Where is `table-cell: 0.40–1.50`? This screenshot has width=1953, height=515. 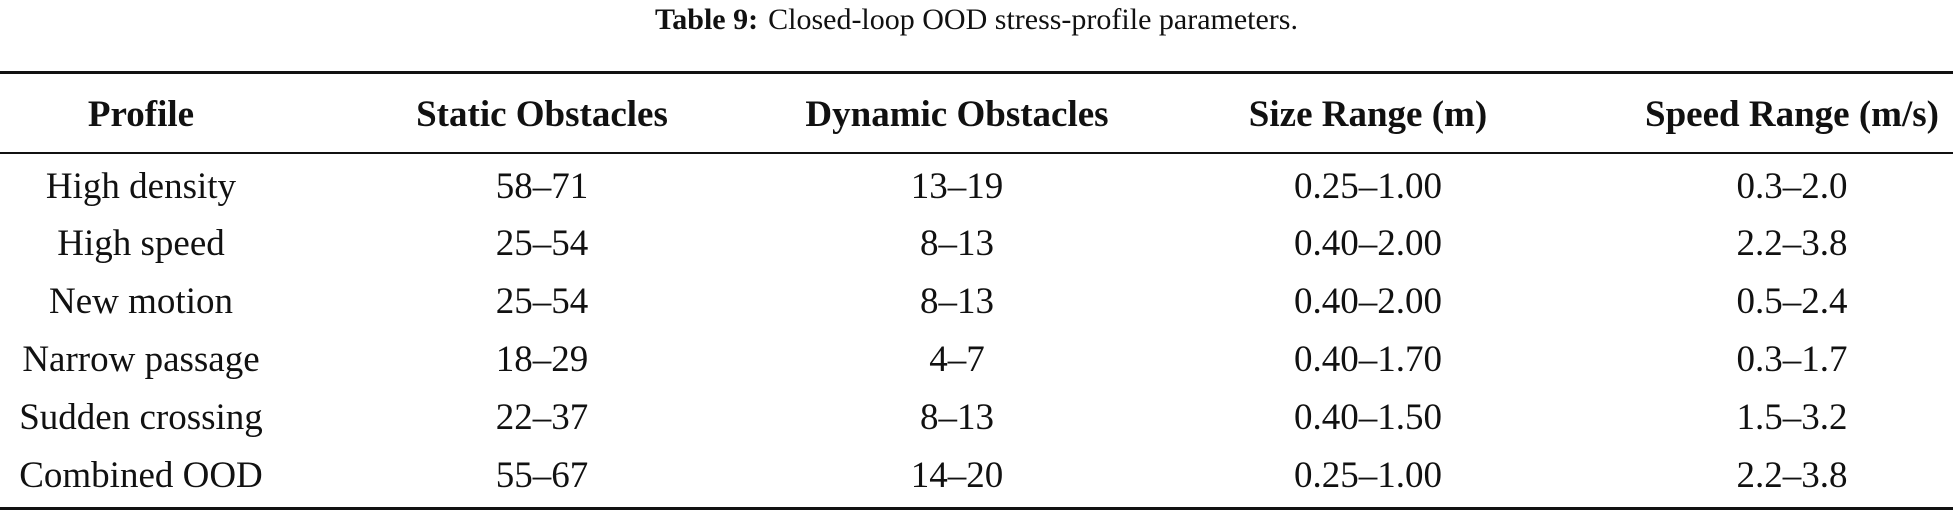
table-cell: 0.40–1.50 is located at coordinates (1368, 417).